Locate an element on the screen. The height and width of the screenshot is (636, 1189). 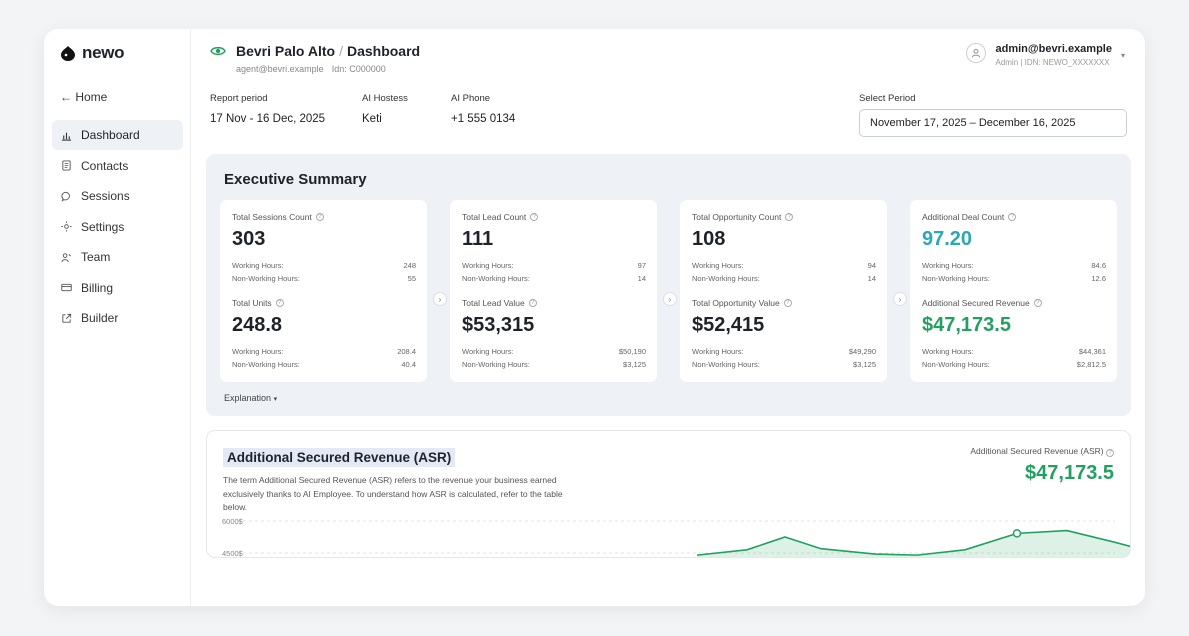
metric-label-text: Additional Deal Count is located at coordinates (963, 217).